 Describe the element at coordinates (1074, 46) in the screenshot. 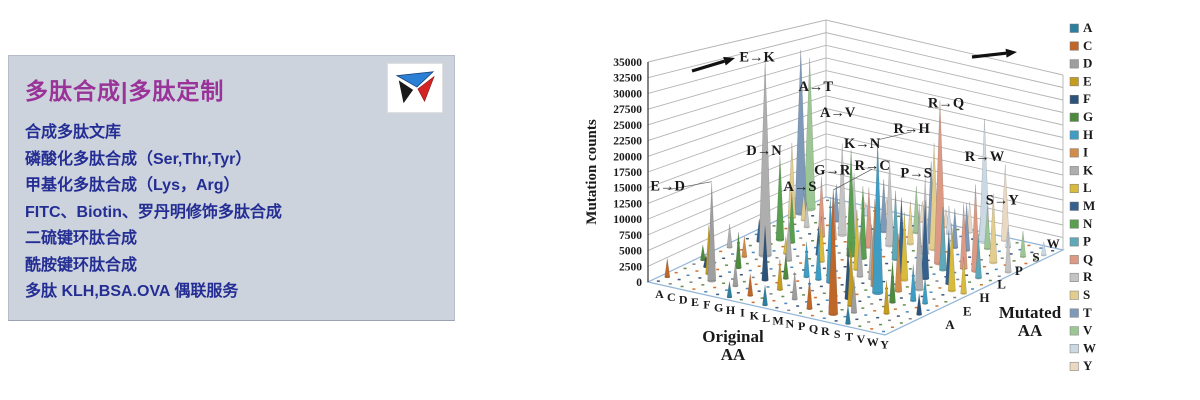

I see `legend-swatch-C` at that location.